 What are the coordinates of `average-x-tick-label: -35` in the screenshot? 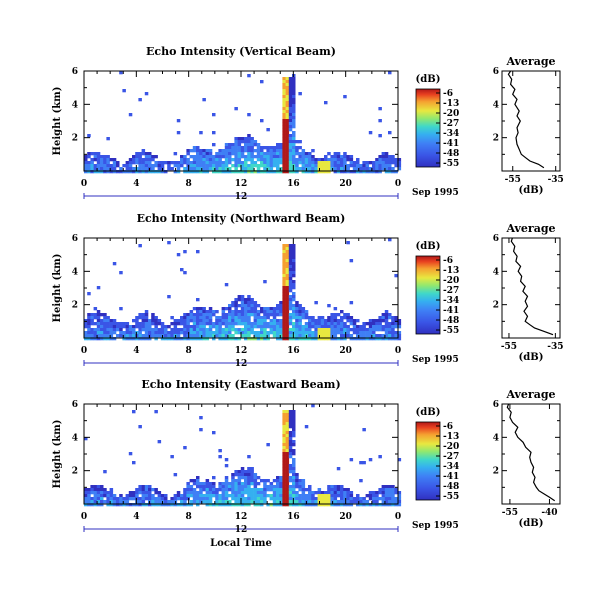 It's located at (556, 180).